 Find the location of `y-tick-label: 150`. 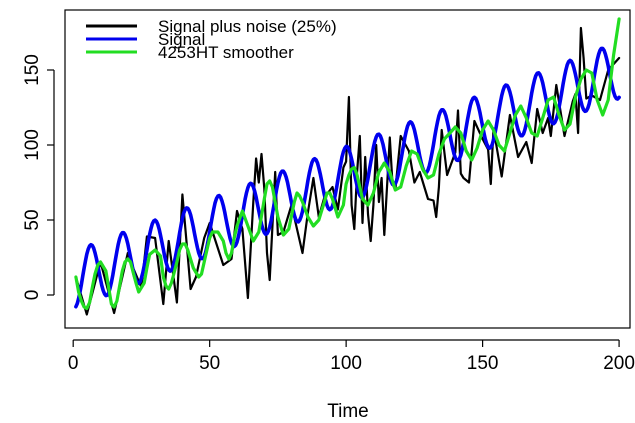

y-tick-label: 150 is located at coordinates (32, 70).